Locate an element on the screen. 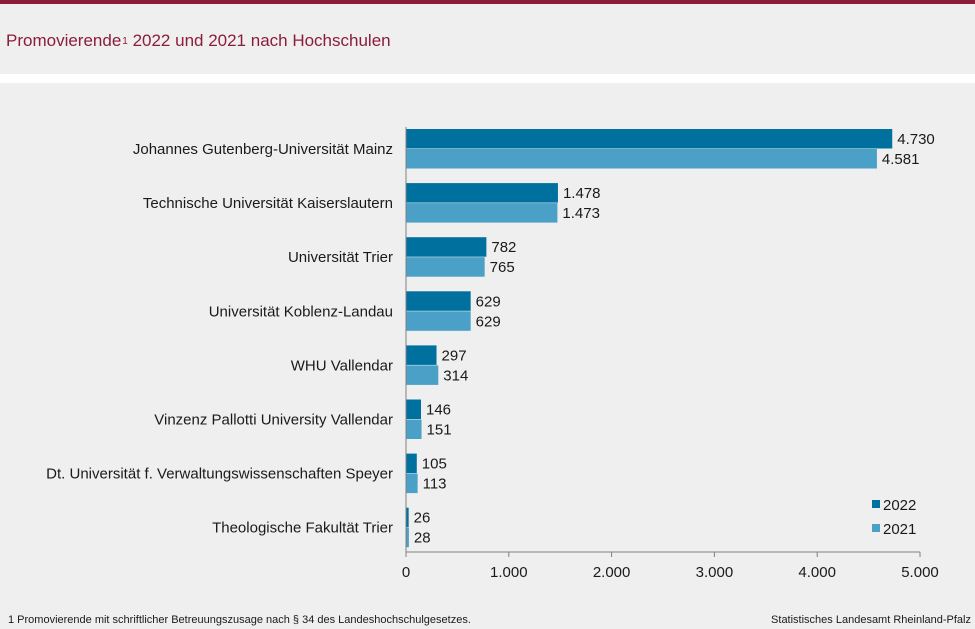 This screenshot has height=629, width=975. data-label-2021: 314 is located at coordinates (455, 375).